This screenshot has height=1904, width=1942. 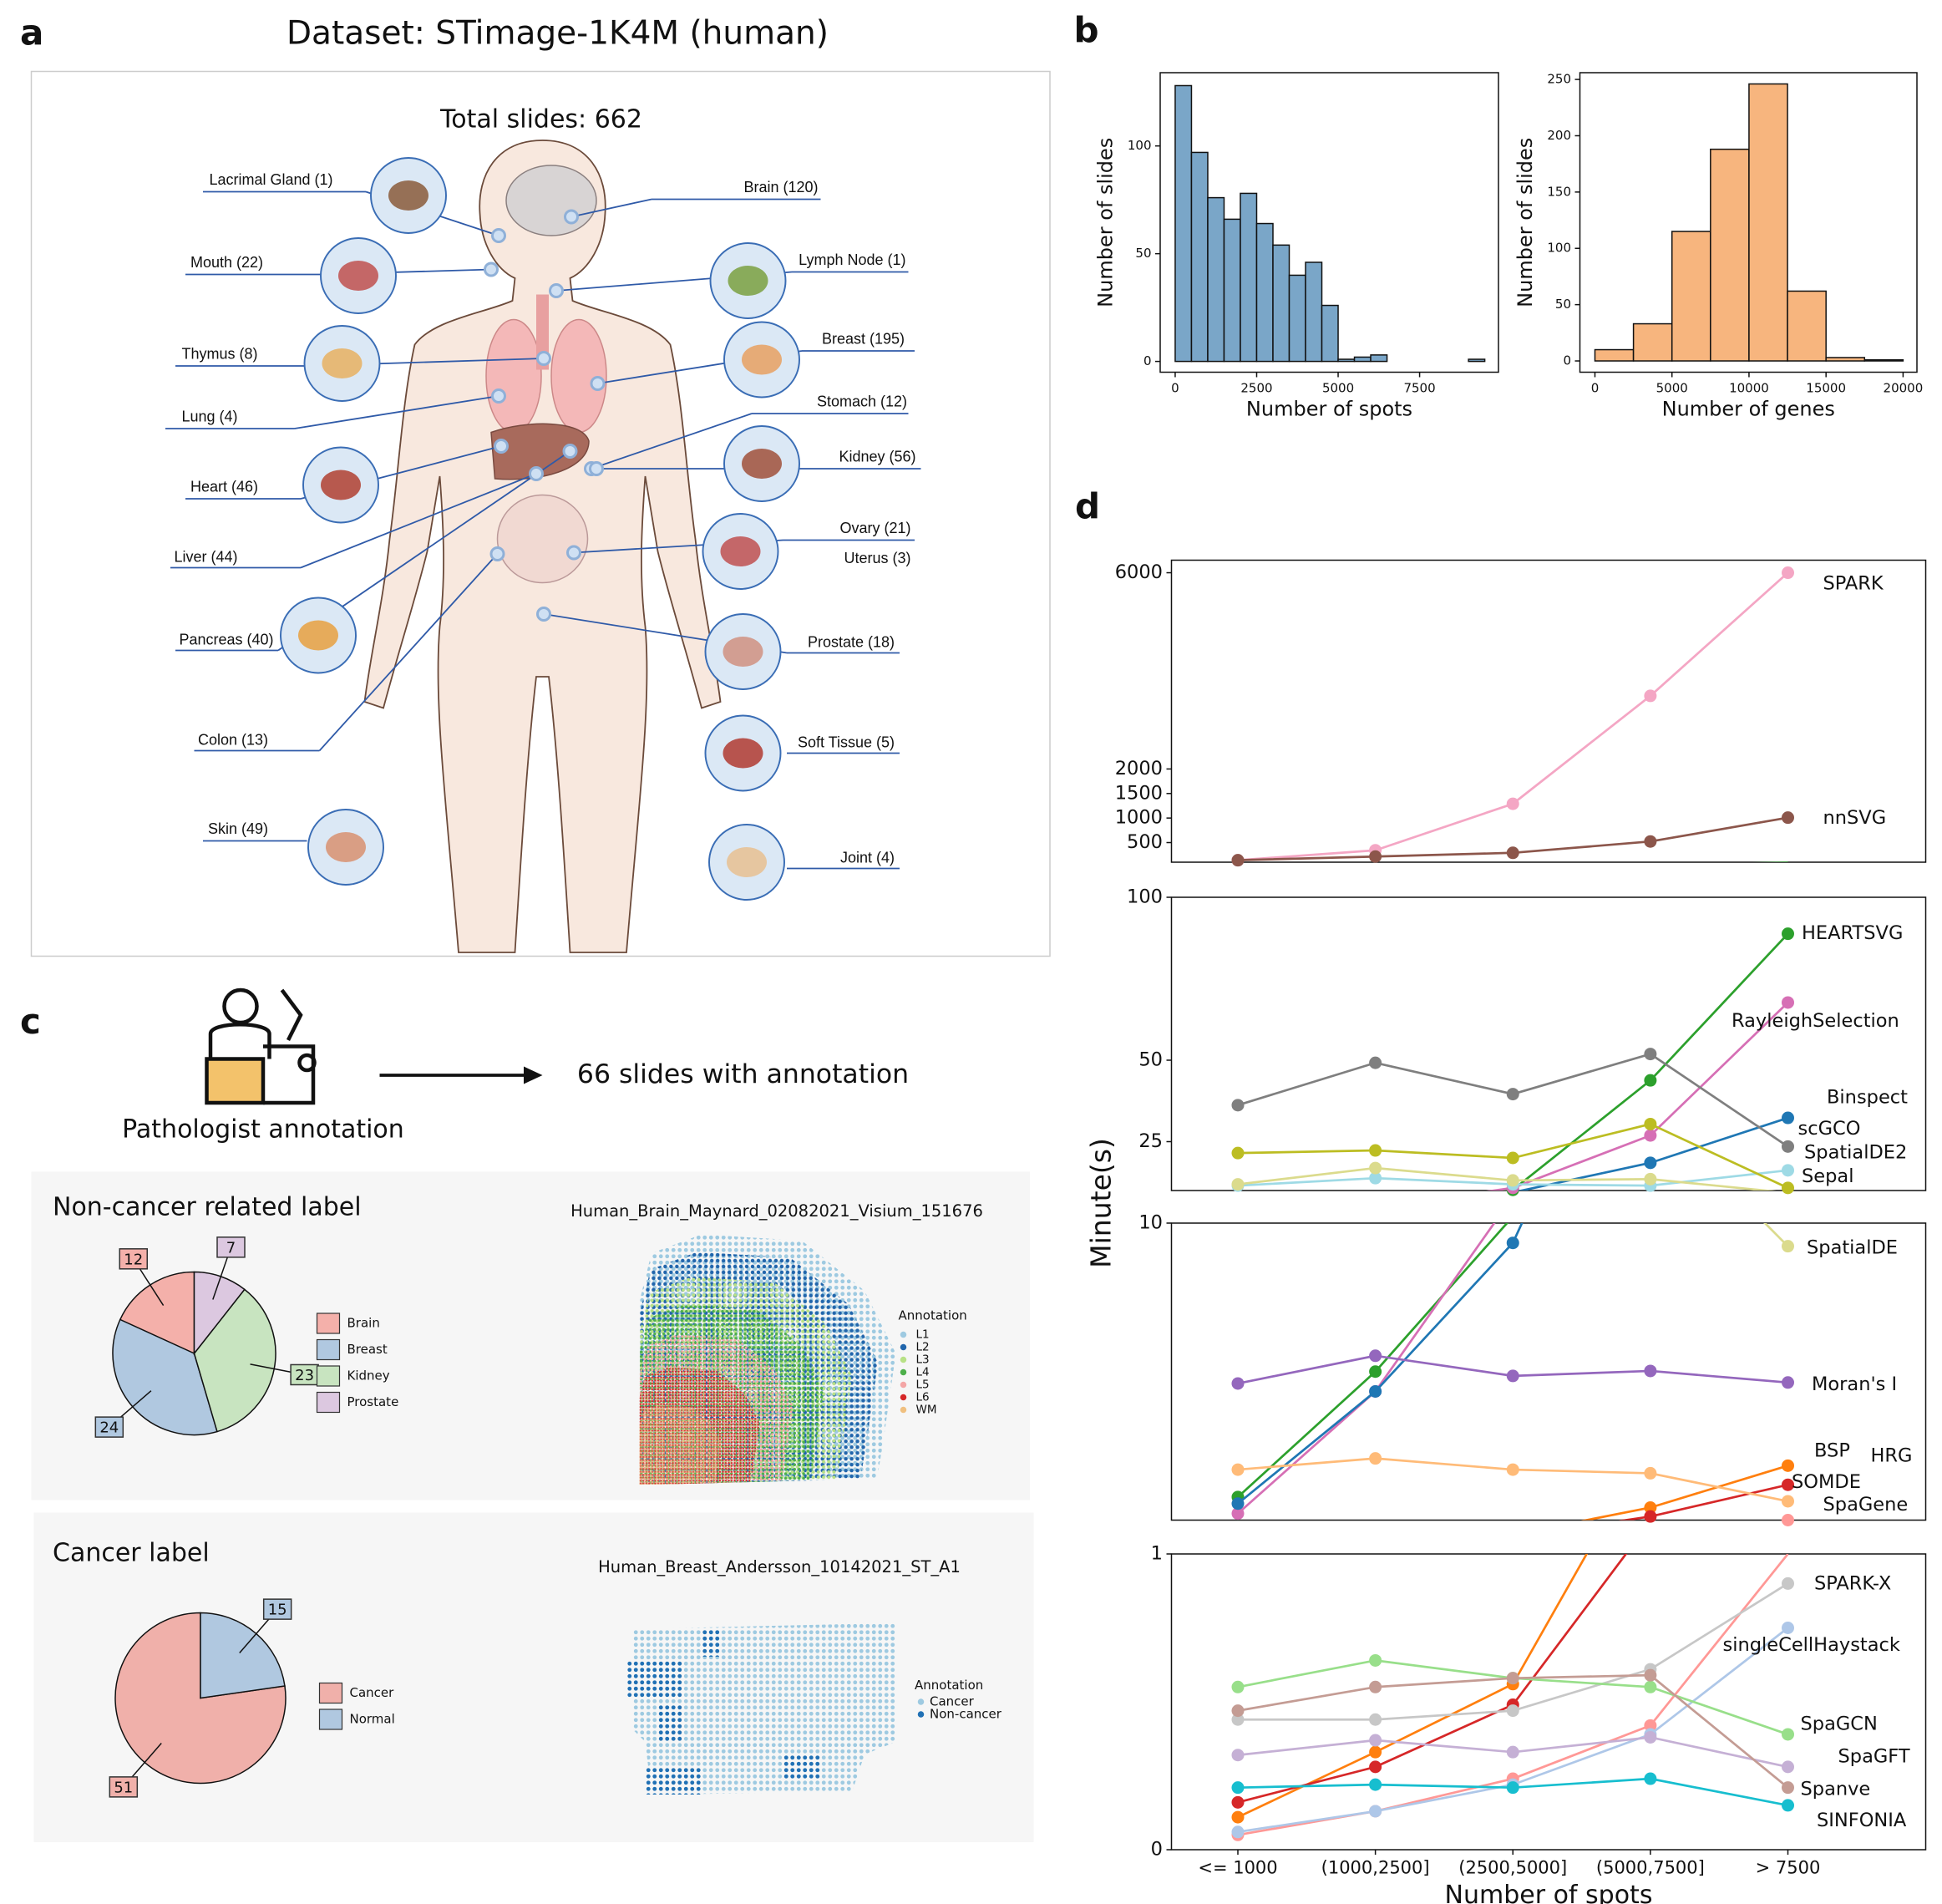 What do you see at coordinates (1157, 1554) in the screenshot?
I see `y-tick-label: 1` at bounding box center [1157, 1554].